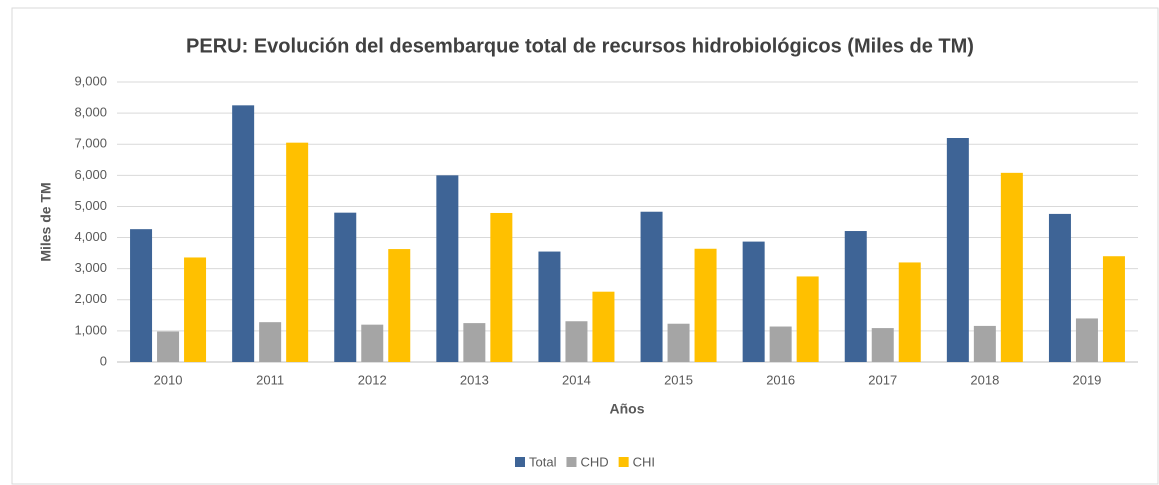 The image size is (1159, 485). Describe the element at coordinates (270, 379) in the screenshot. I see `x-tick-label: 2011` at that location.